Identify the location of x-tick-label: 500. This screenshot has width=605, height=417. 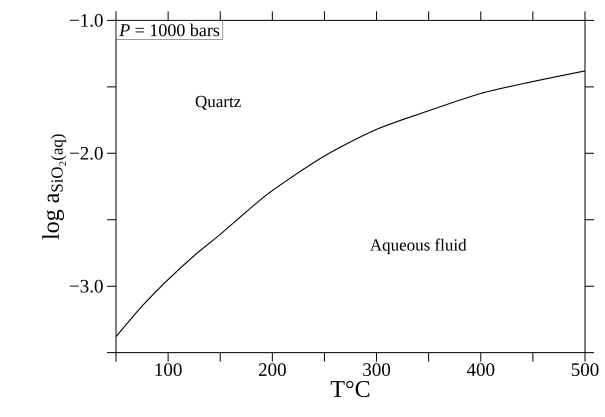
(585, 369).